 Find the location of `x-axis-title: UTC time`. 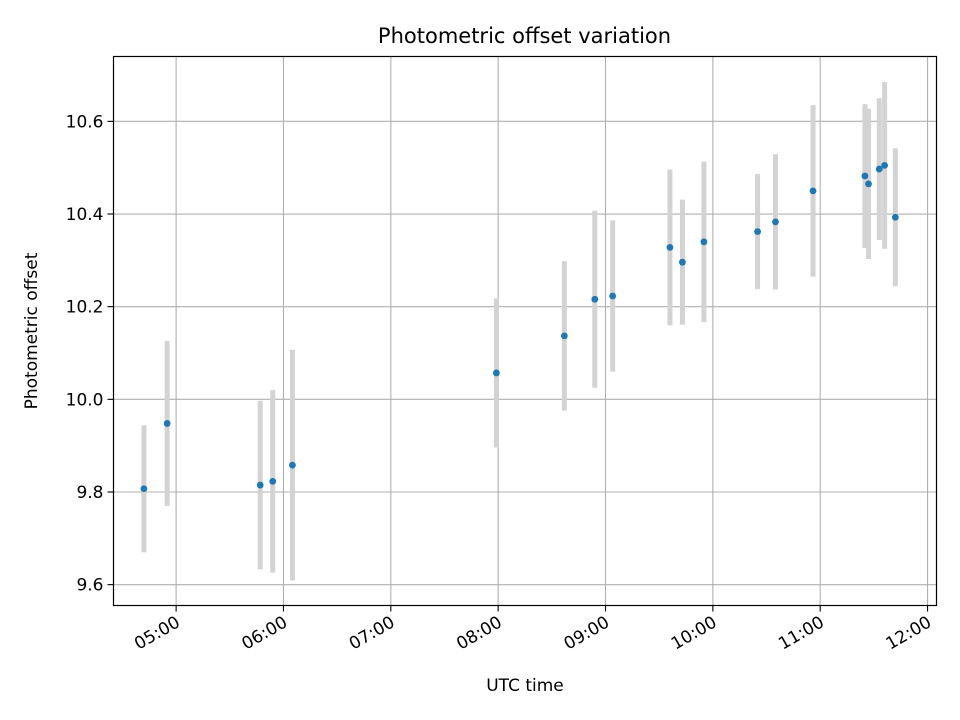

x-axis-title: UTC time is located at coordinates (525, 686).